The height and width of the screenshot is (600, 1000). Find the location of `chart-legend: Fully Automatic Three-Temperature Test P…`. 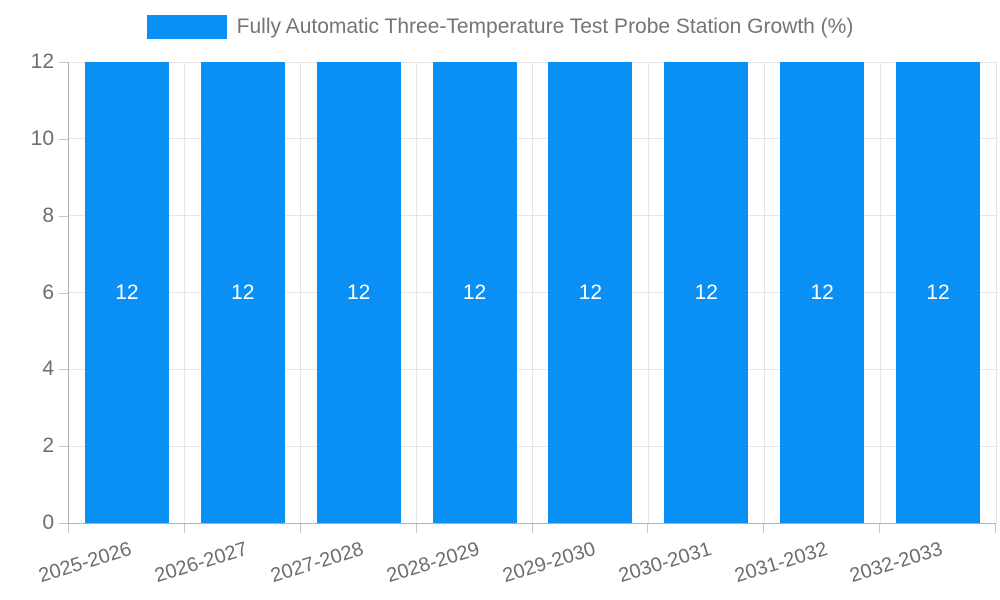

chart-legend: Fully Automatic Three-Temperature Test P… is located at coordinates (500, 27).